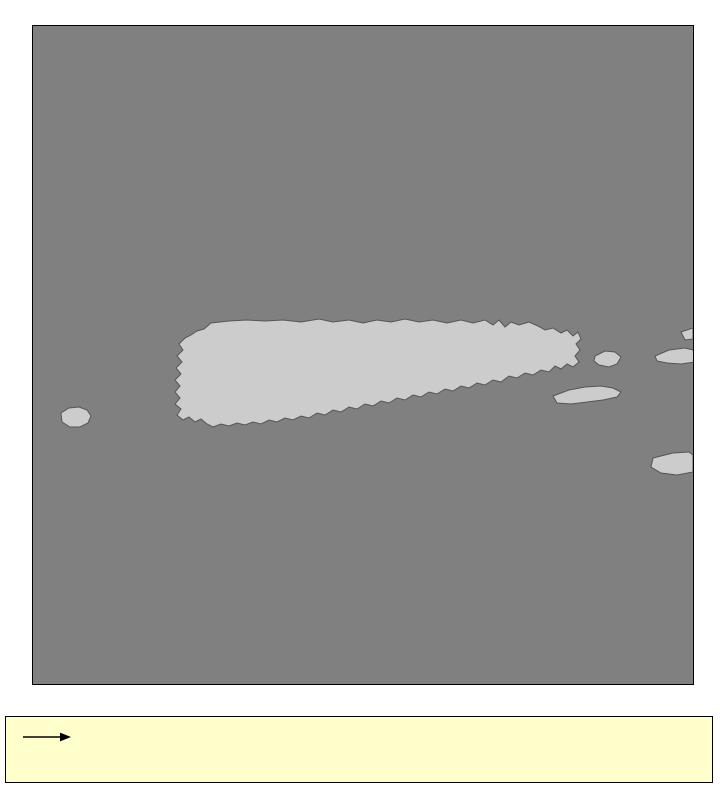 The image size is (720, 800). What do you see at coordinates (686, 334) in the screenshot?
I see `land-tortola` at bounding box center [686, 334].